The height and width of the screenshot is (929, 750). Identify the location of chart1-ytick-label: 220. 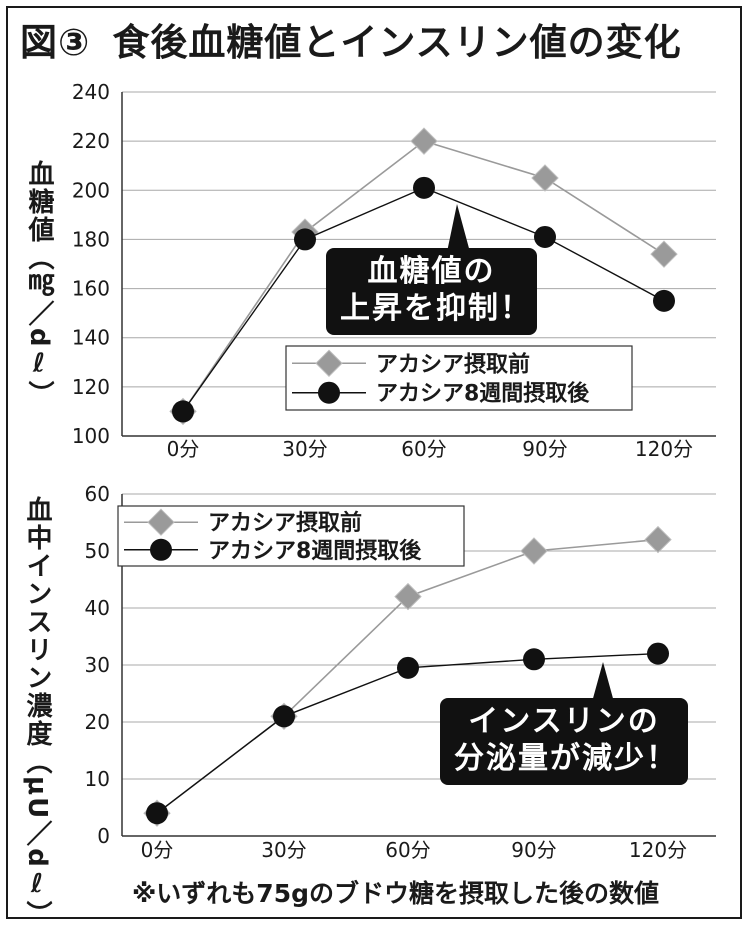
(91, 141).